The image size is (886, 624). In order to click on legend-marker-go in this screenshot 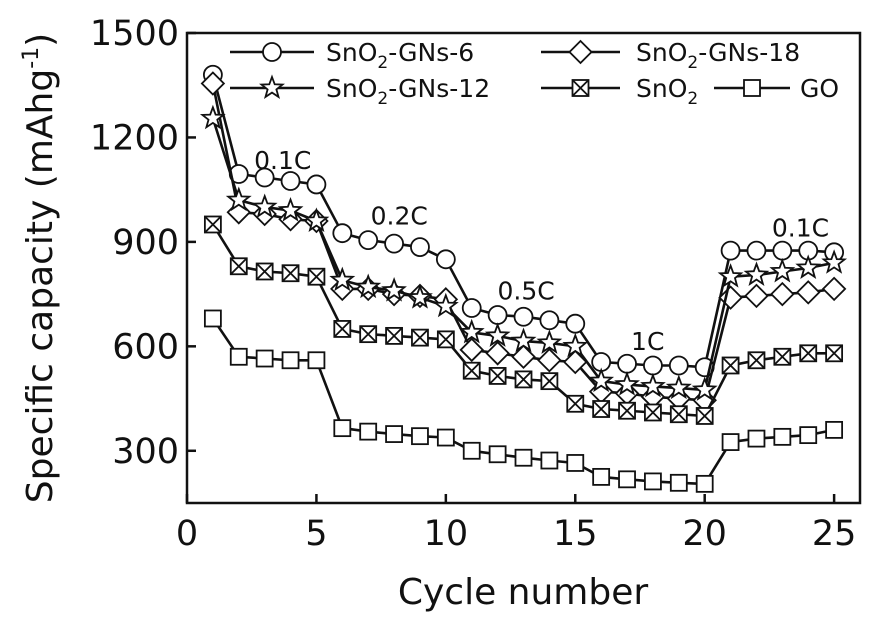, I will do `click(752, 88)`.